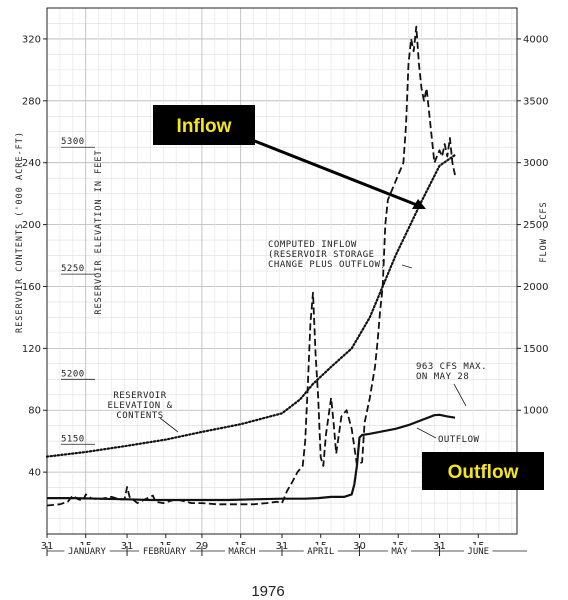  I want to click on outflow-annotation-line: OUTFLOW, so click(459, 440).